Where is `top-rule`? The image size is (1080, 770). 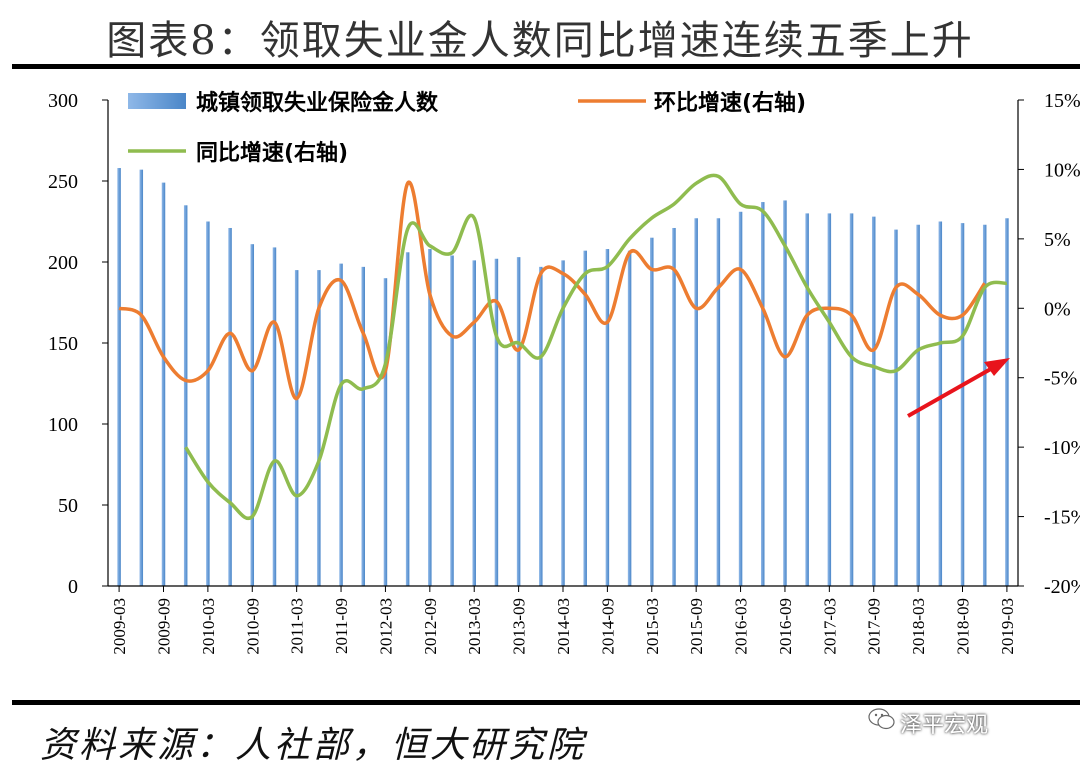
top-rule is located at coordinates (546, 66).